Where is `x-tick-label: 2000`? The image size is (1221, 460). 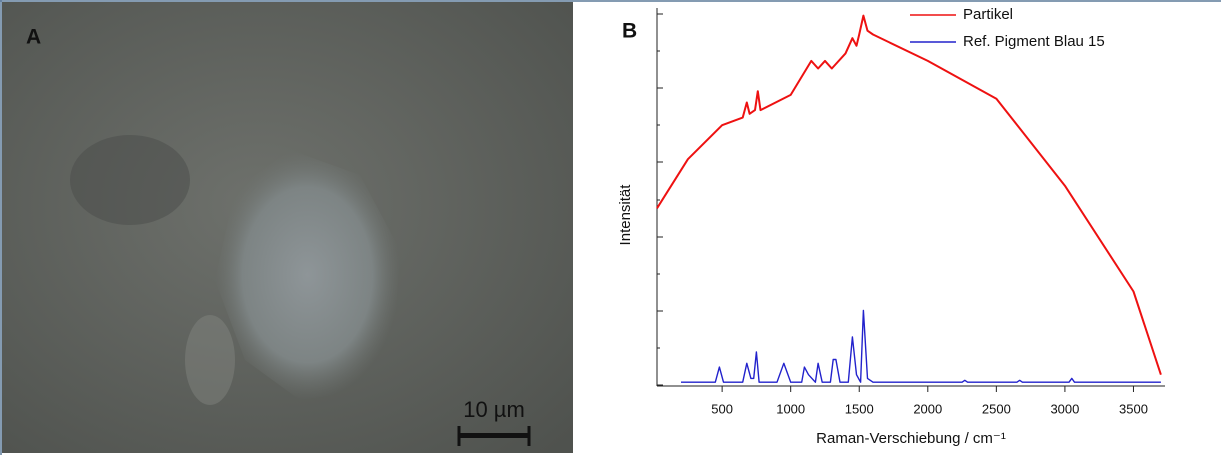
x-tick-label: 2000 is located at coordinates (927, 408).